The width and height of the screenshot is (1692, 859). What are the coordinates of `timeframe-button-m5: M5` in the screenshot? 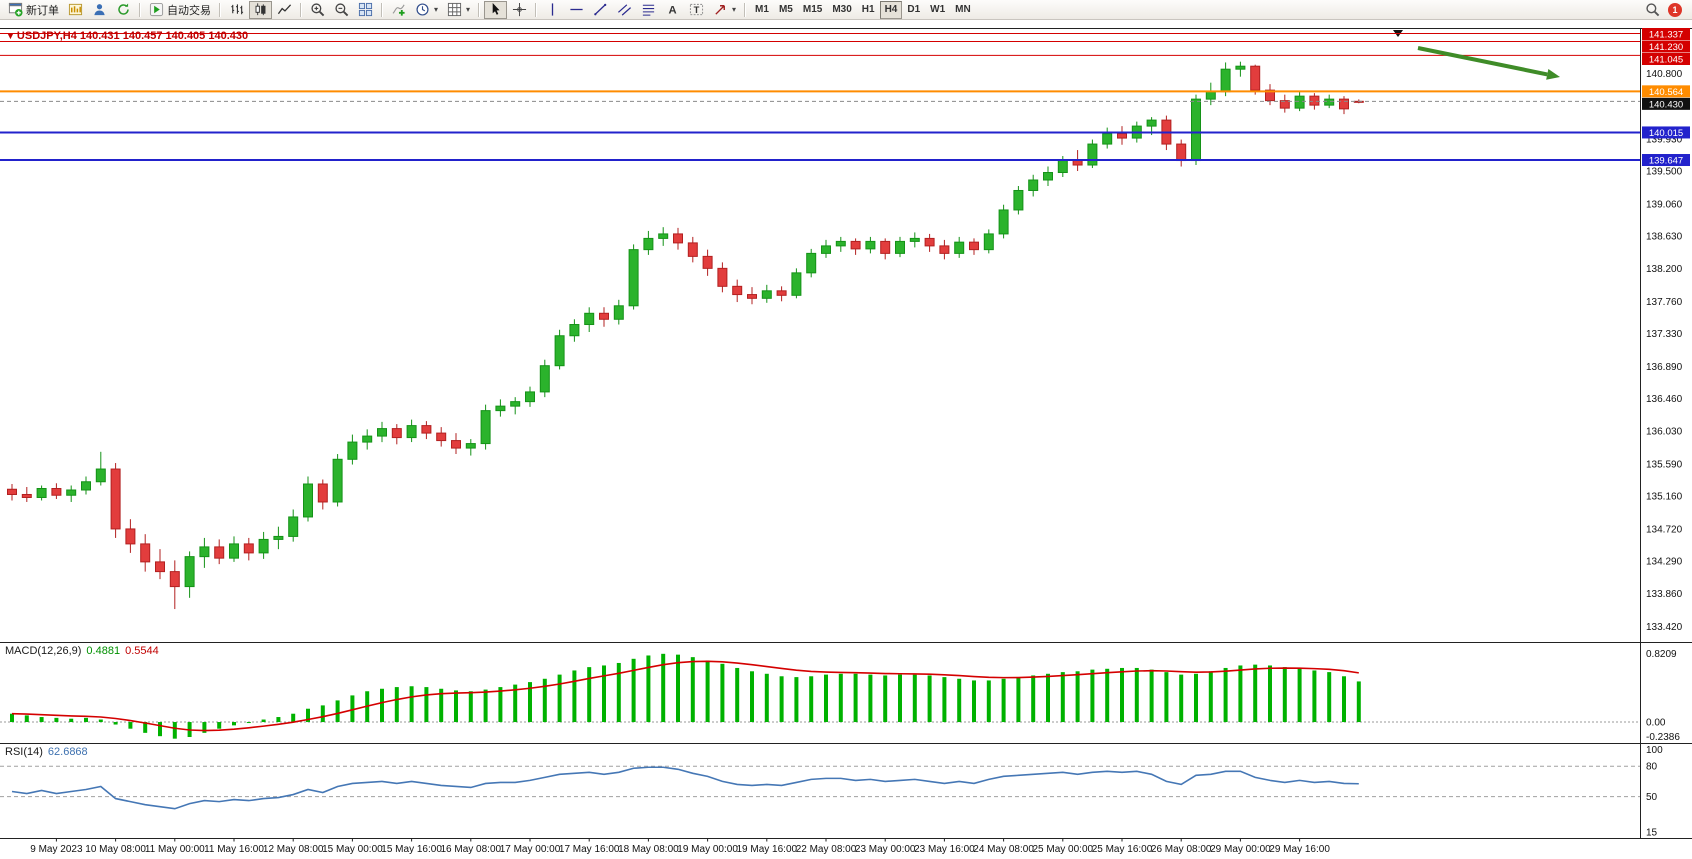 It's located at (785, 9).